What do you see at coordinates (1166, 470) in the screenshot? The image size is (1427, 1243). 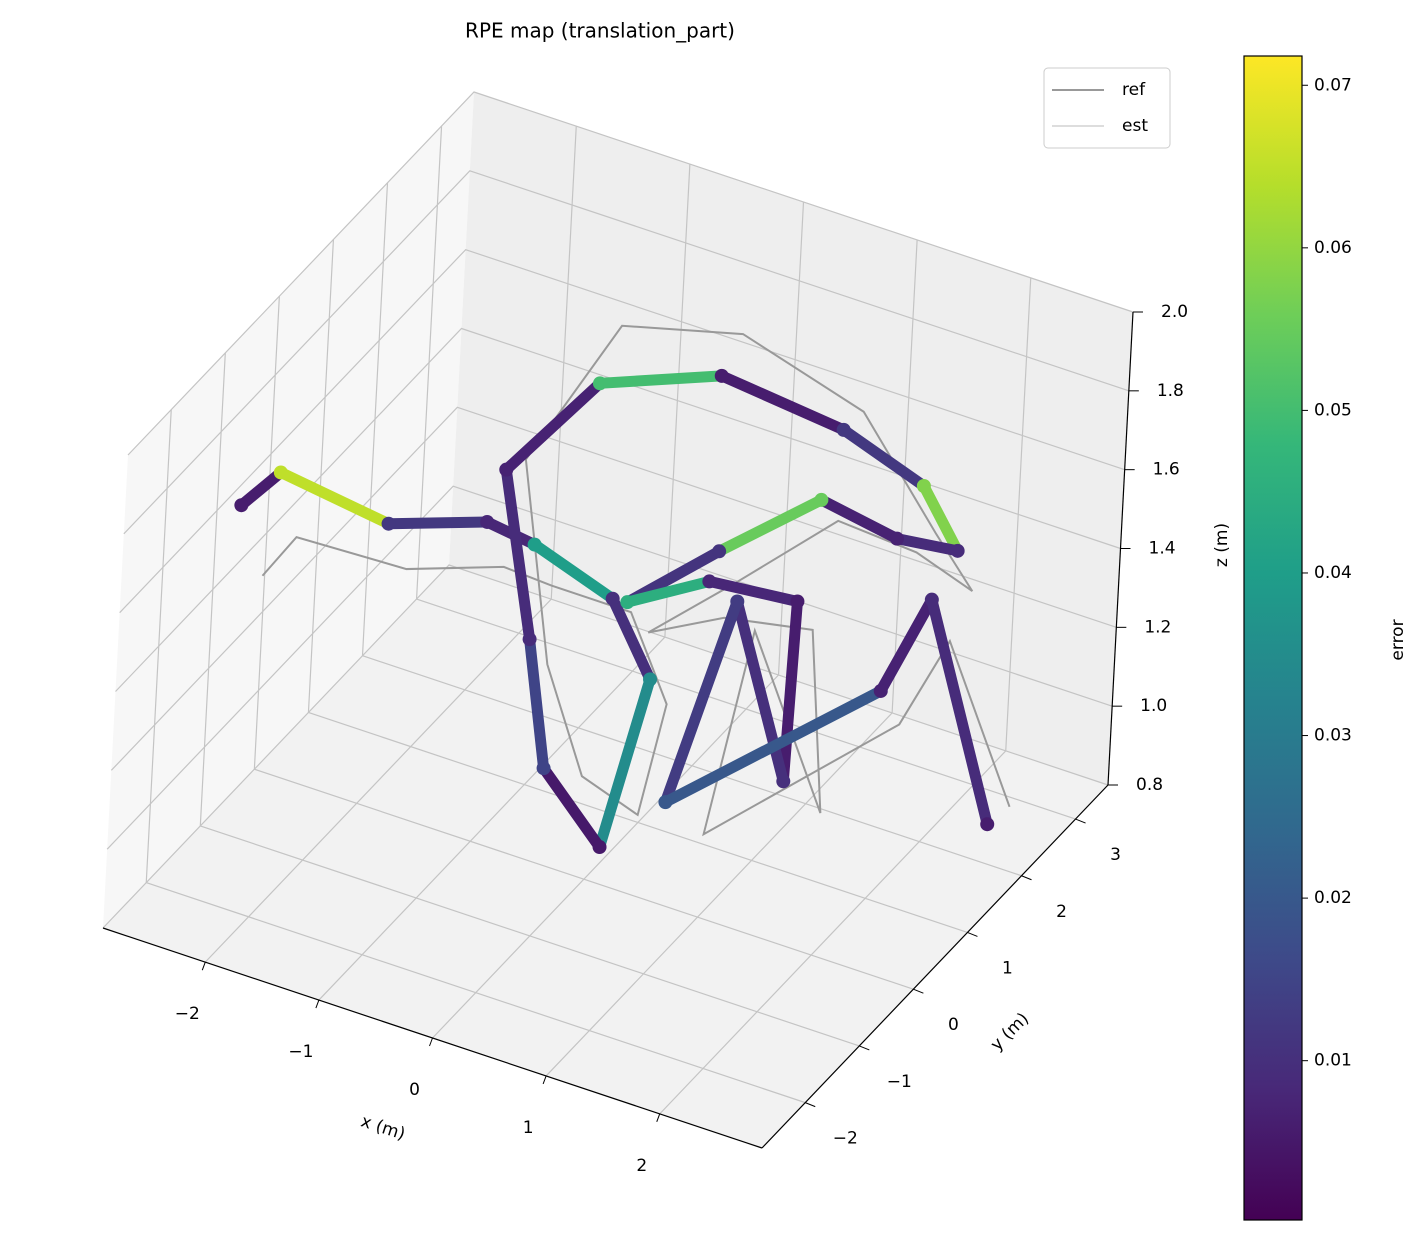 I see `z-tick-label: 1.6` at bounding box center [1166, 470].